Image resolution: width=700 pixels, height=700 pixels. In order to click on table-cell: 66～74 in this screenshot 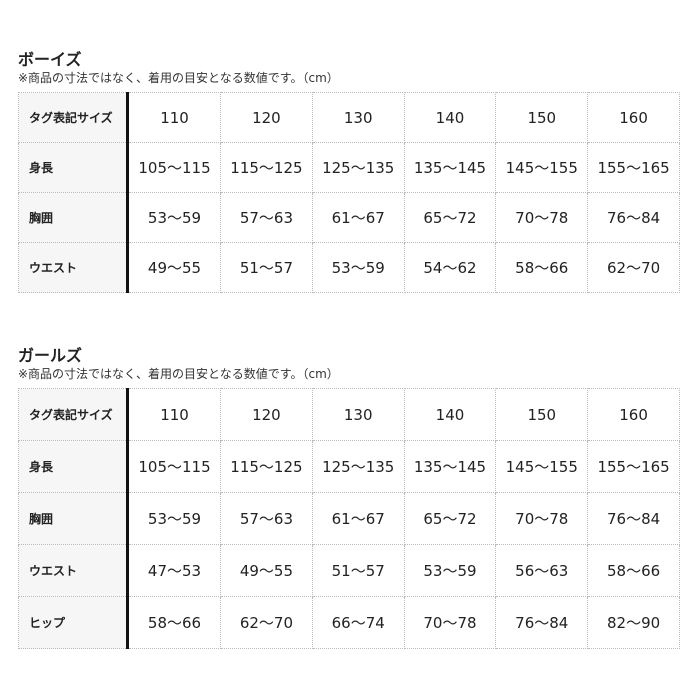, I will do `click(358, 622)`.